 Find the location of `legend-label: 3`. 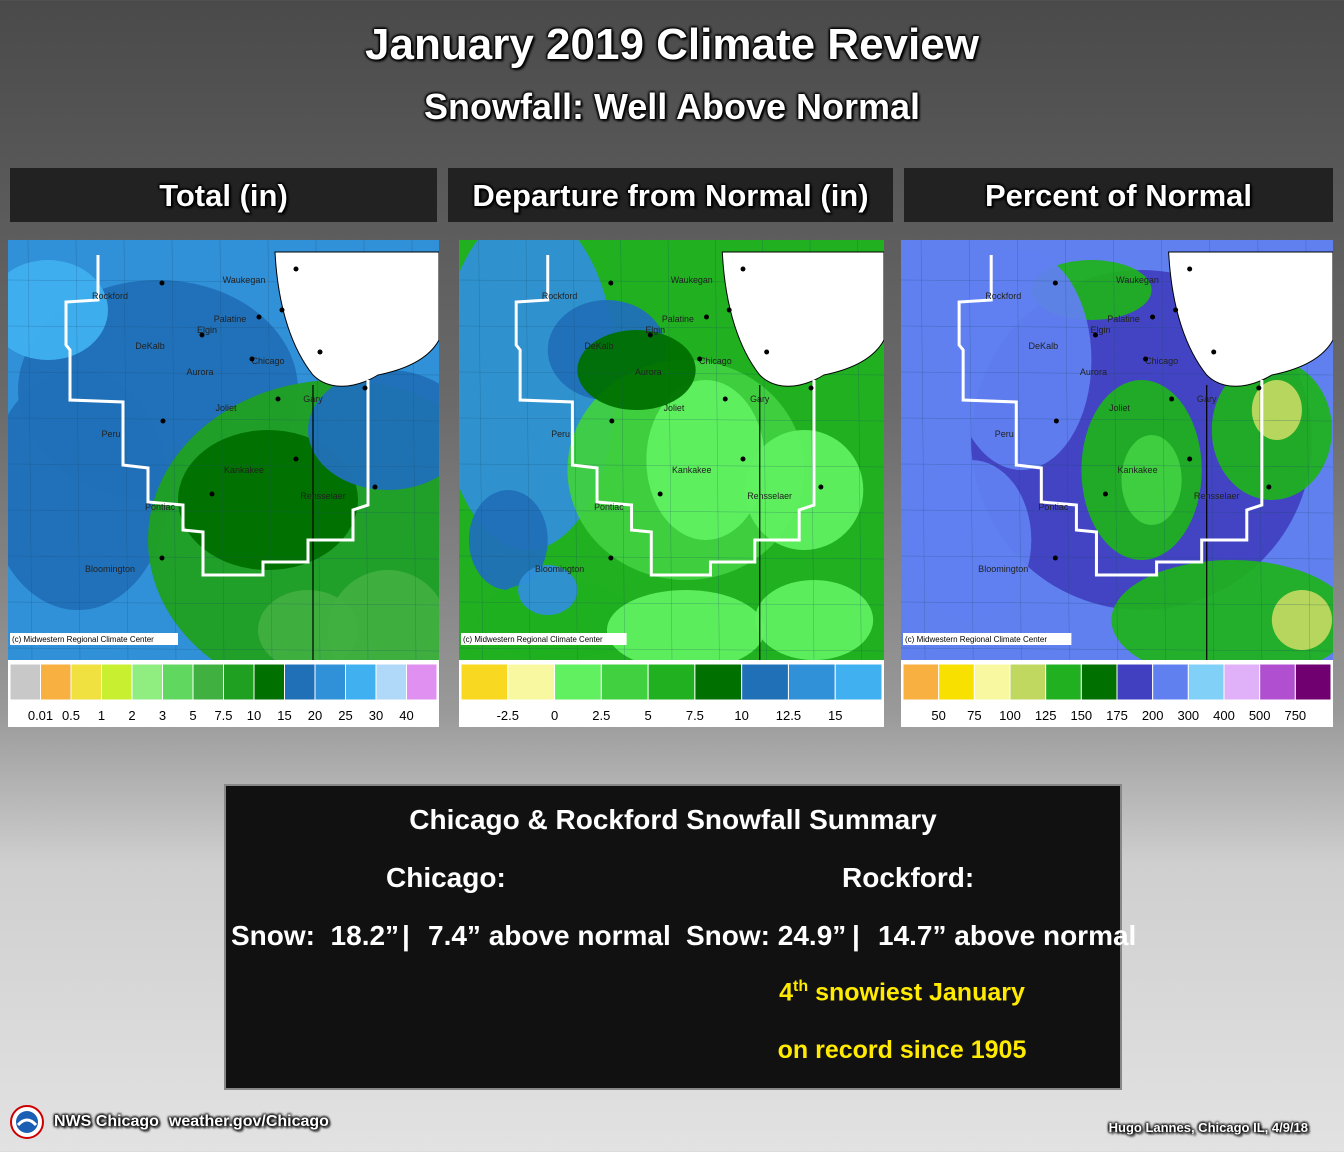

legend-label: 3 is located at coordinates (162, 715).